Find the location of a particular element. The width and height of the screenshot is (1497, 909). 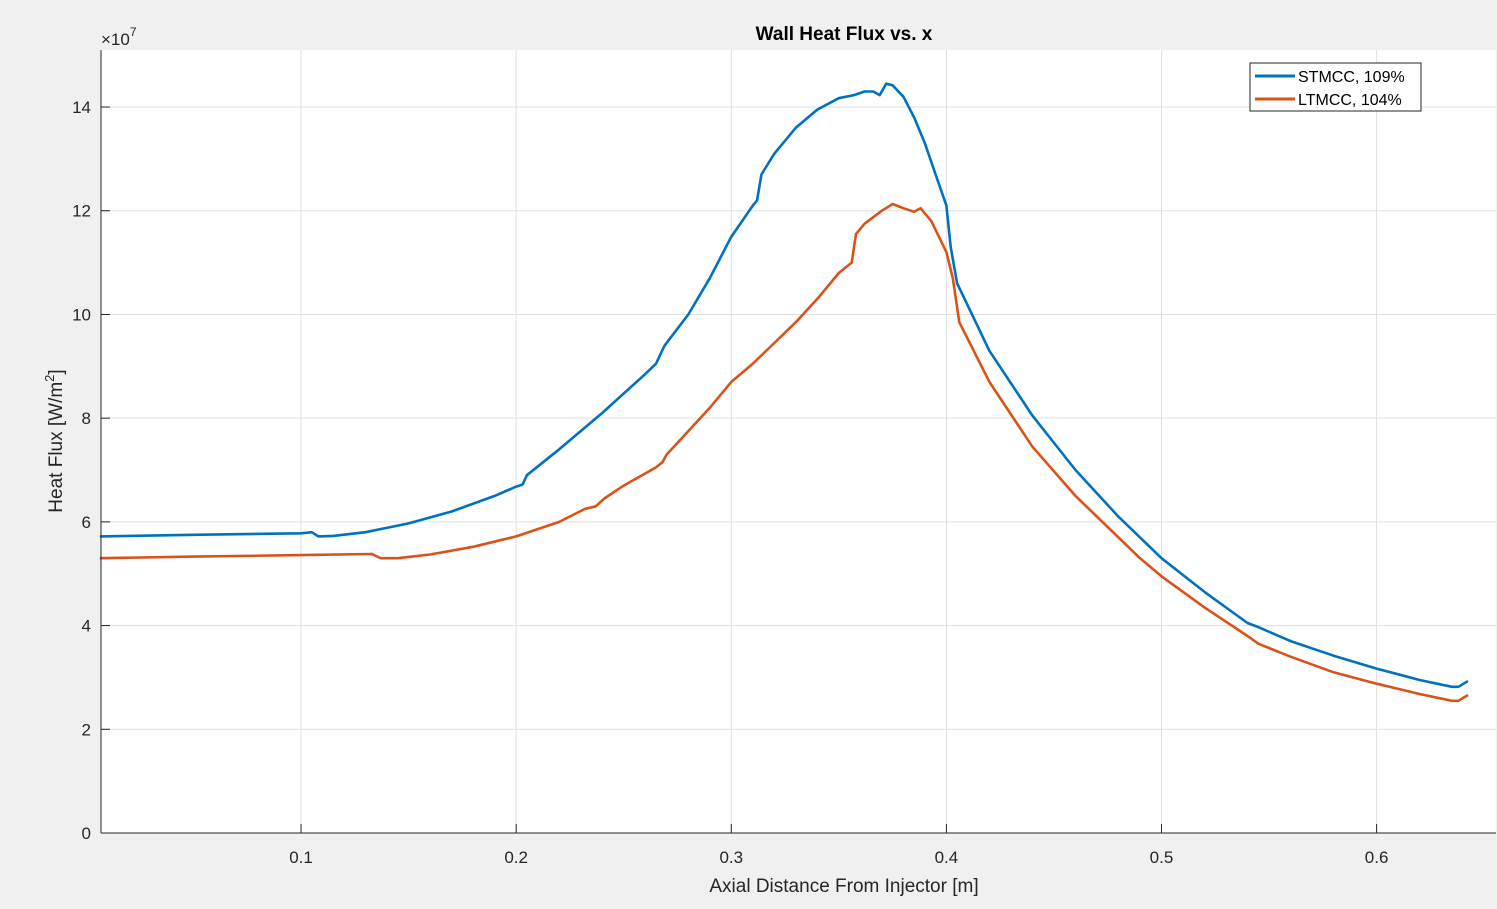

x-tick-label: 0.4 is located at coordinates (947, 857).